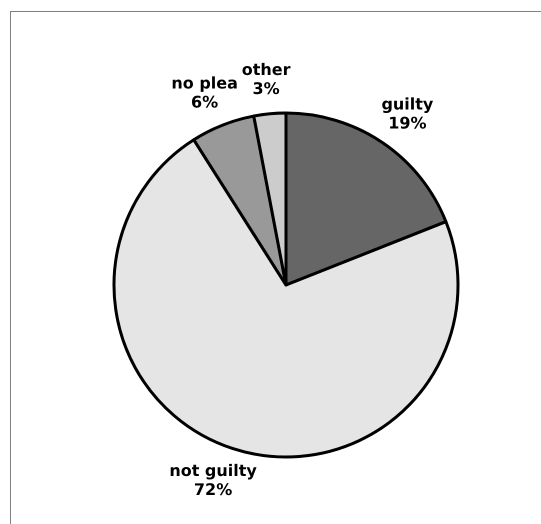 Image resolution: width=541 pixels, height=524 pixels. I want to click on data-label: 72%, so click(213, 489).